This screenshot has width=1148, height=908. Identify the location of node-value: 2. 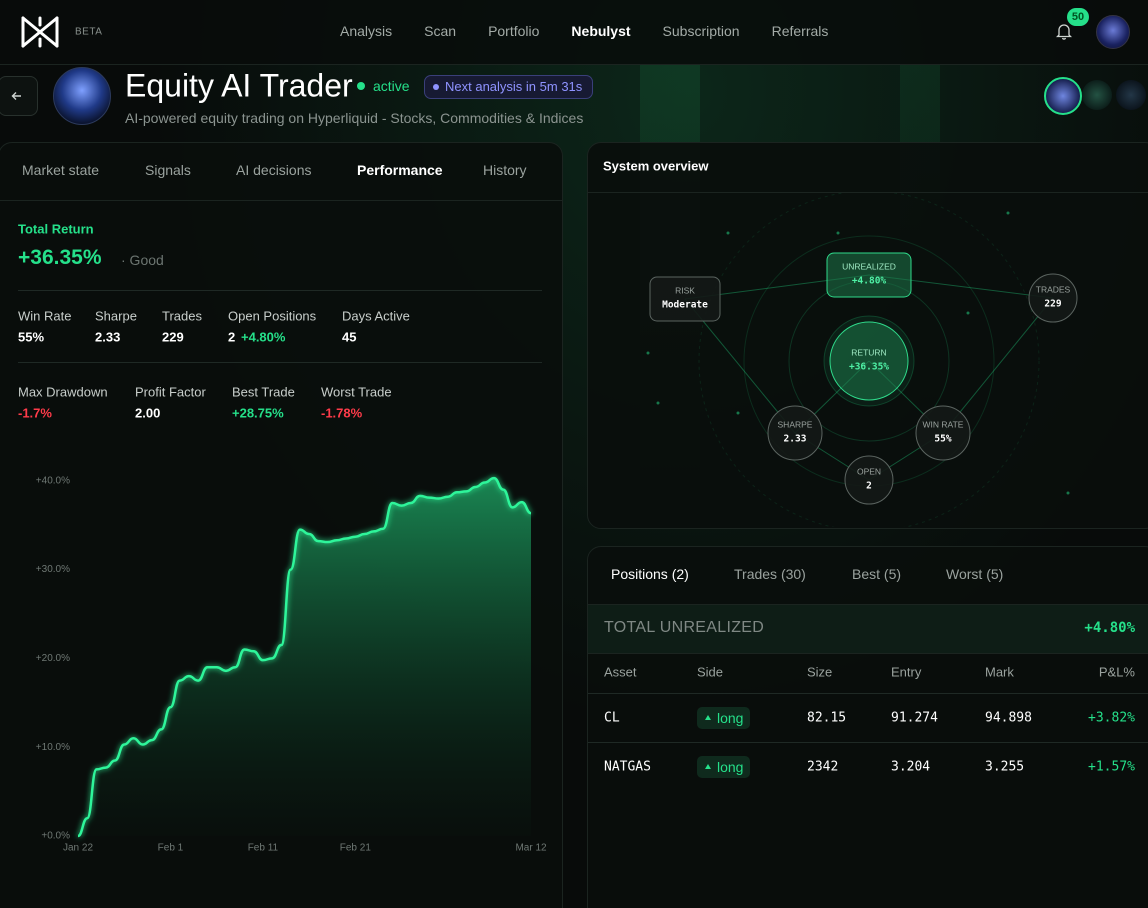
(869, 486).